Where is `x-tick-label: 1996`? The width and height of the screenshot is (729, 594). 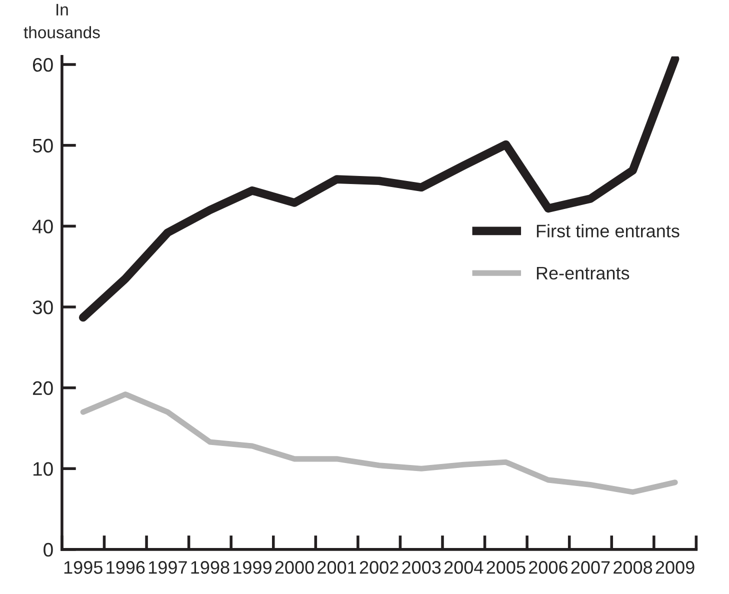
x-tick-label: 1996 is located at coordinates (125, 567).